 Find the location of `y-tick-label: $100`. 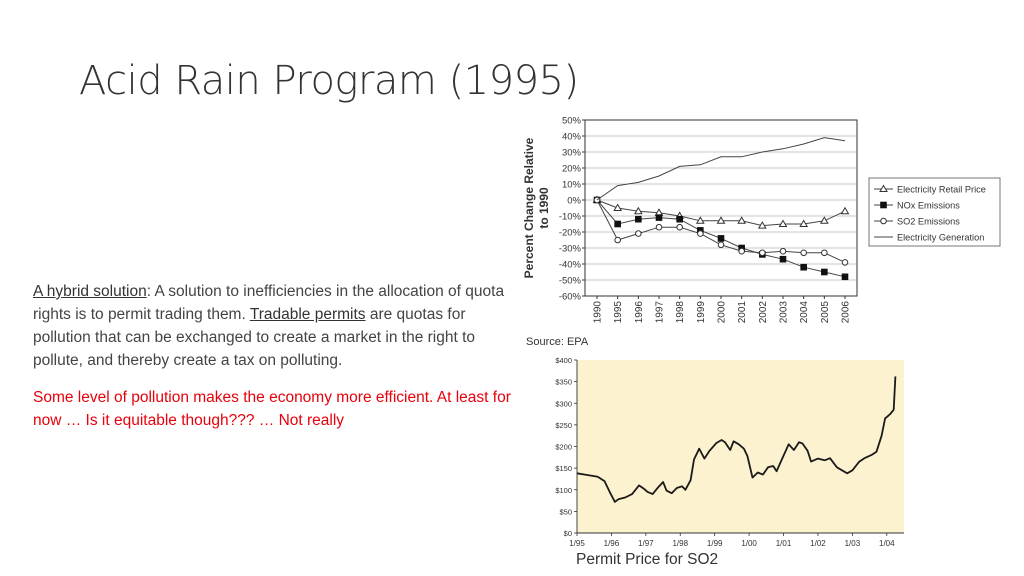

y-tick-label: $100 is located at coordinates (563, 490).